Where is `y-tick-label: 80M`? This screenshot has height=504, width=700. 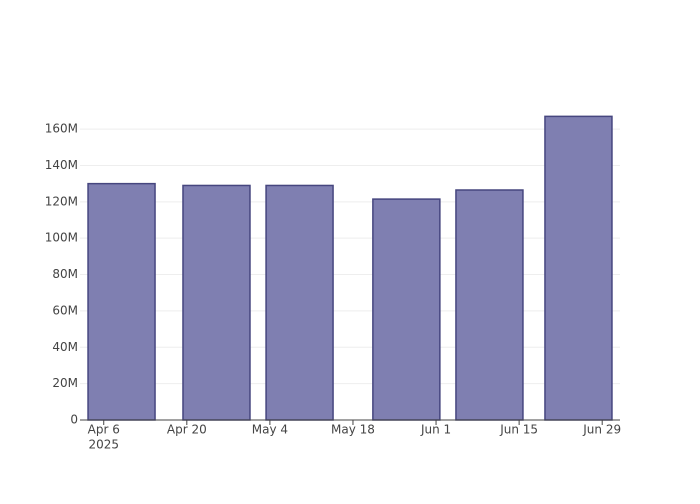
y-tick-label: 80M is located at coordinates (65, 274).